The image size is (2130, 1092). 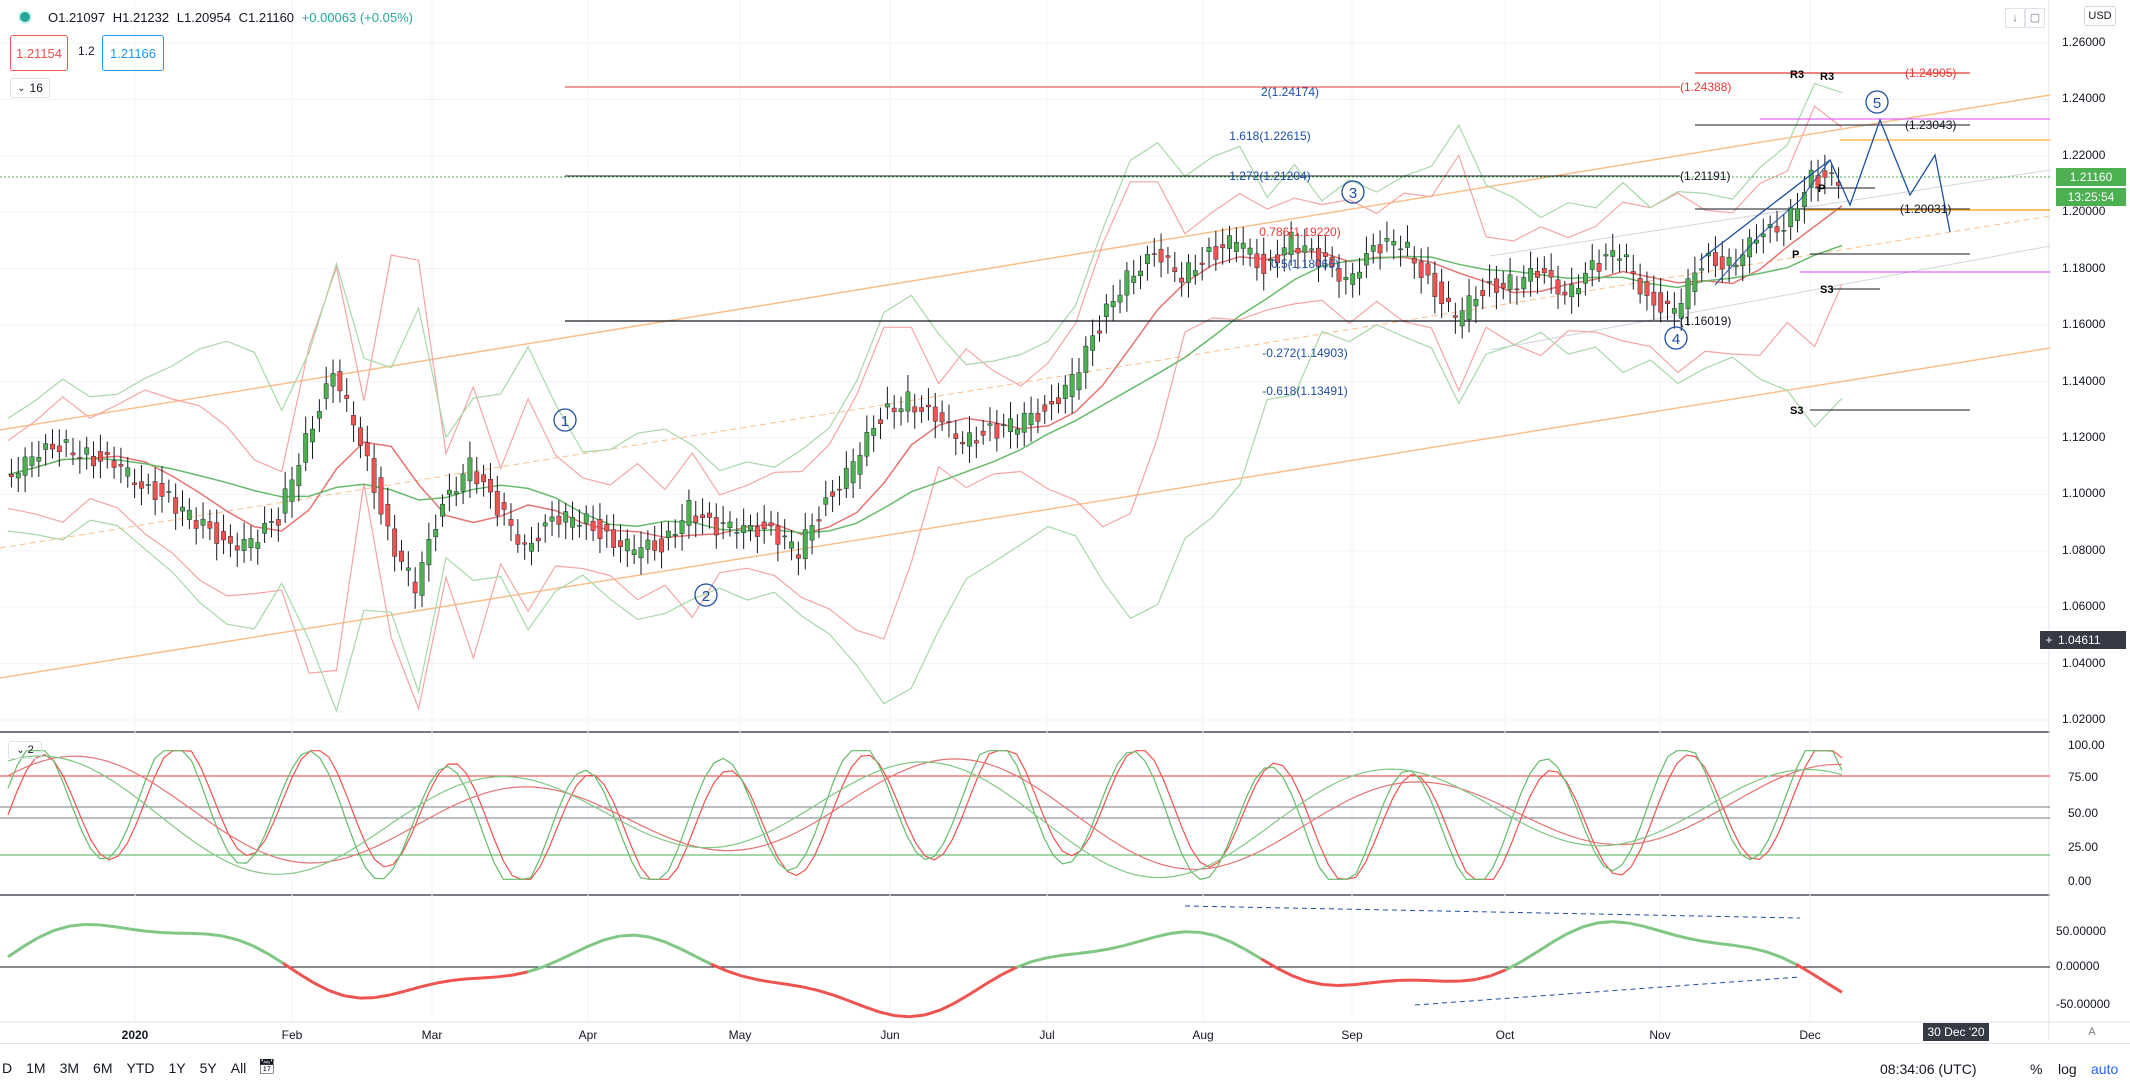 What do you see at coordinates (1956, 1032) in the screenshot?
I see `time-cursor-badge: 30 Dec '20` at bounding box center [1956, 1032].